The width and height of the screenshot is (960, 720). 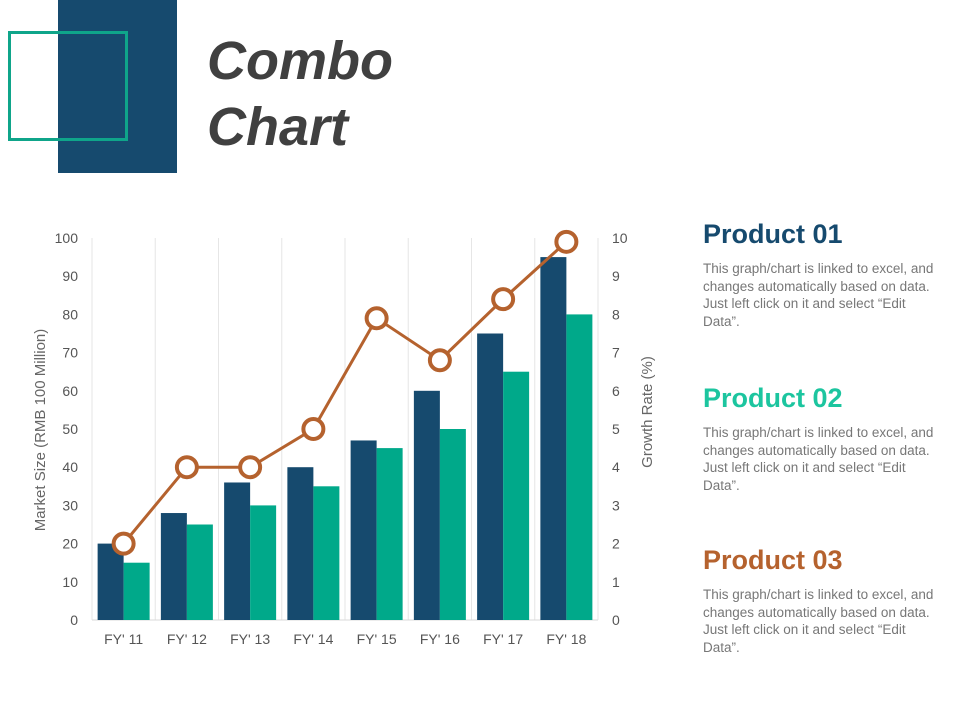 I want to click on y2-tick-label: 1, so click(x=616, y=582).